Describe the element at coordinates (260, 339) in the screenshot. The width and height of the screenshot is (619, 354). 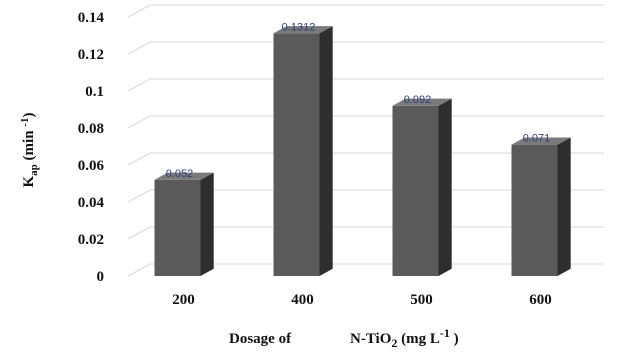
I see `x-axis-label: Dosage of` at that location.